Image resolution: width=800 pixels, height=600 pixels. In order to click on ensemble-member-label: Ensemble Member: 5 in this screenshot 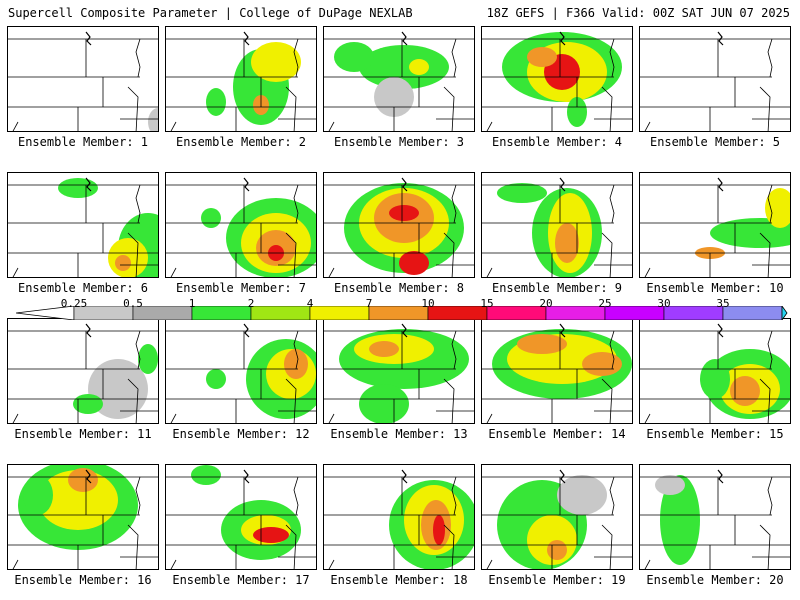, I will do `click(715, 142)`.